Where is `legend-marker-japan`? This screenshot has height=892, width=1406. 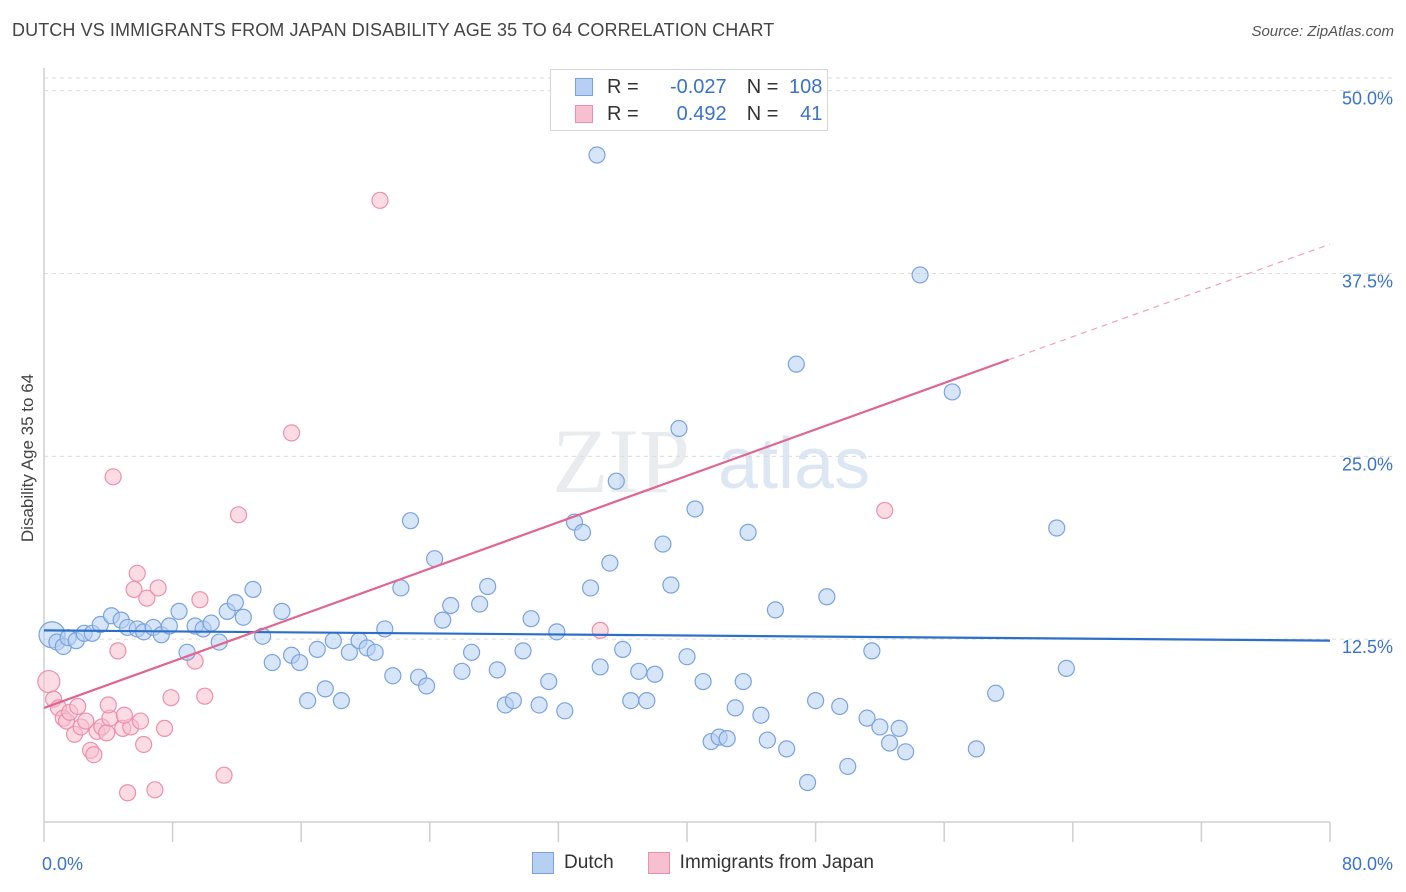 legend-marker-japan is located at coordinates (658, 863).